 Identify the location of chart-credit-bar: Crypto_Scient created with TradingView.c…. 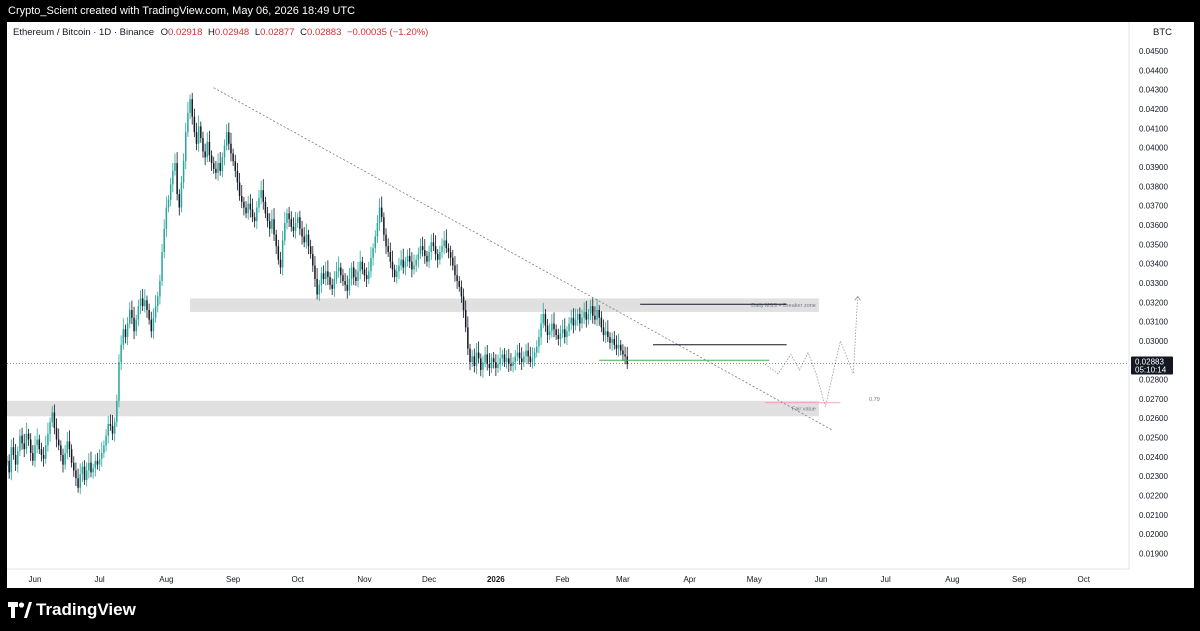
(600, 11).